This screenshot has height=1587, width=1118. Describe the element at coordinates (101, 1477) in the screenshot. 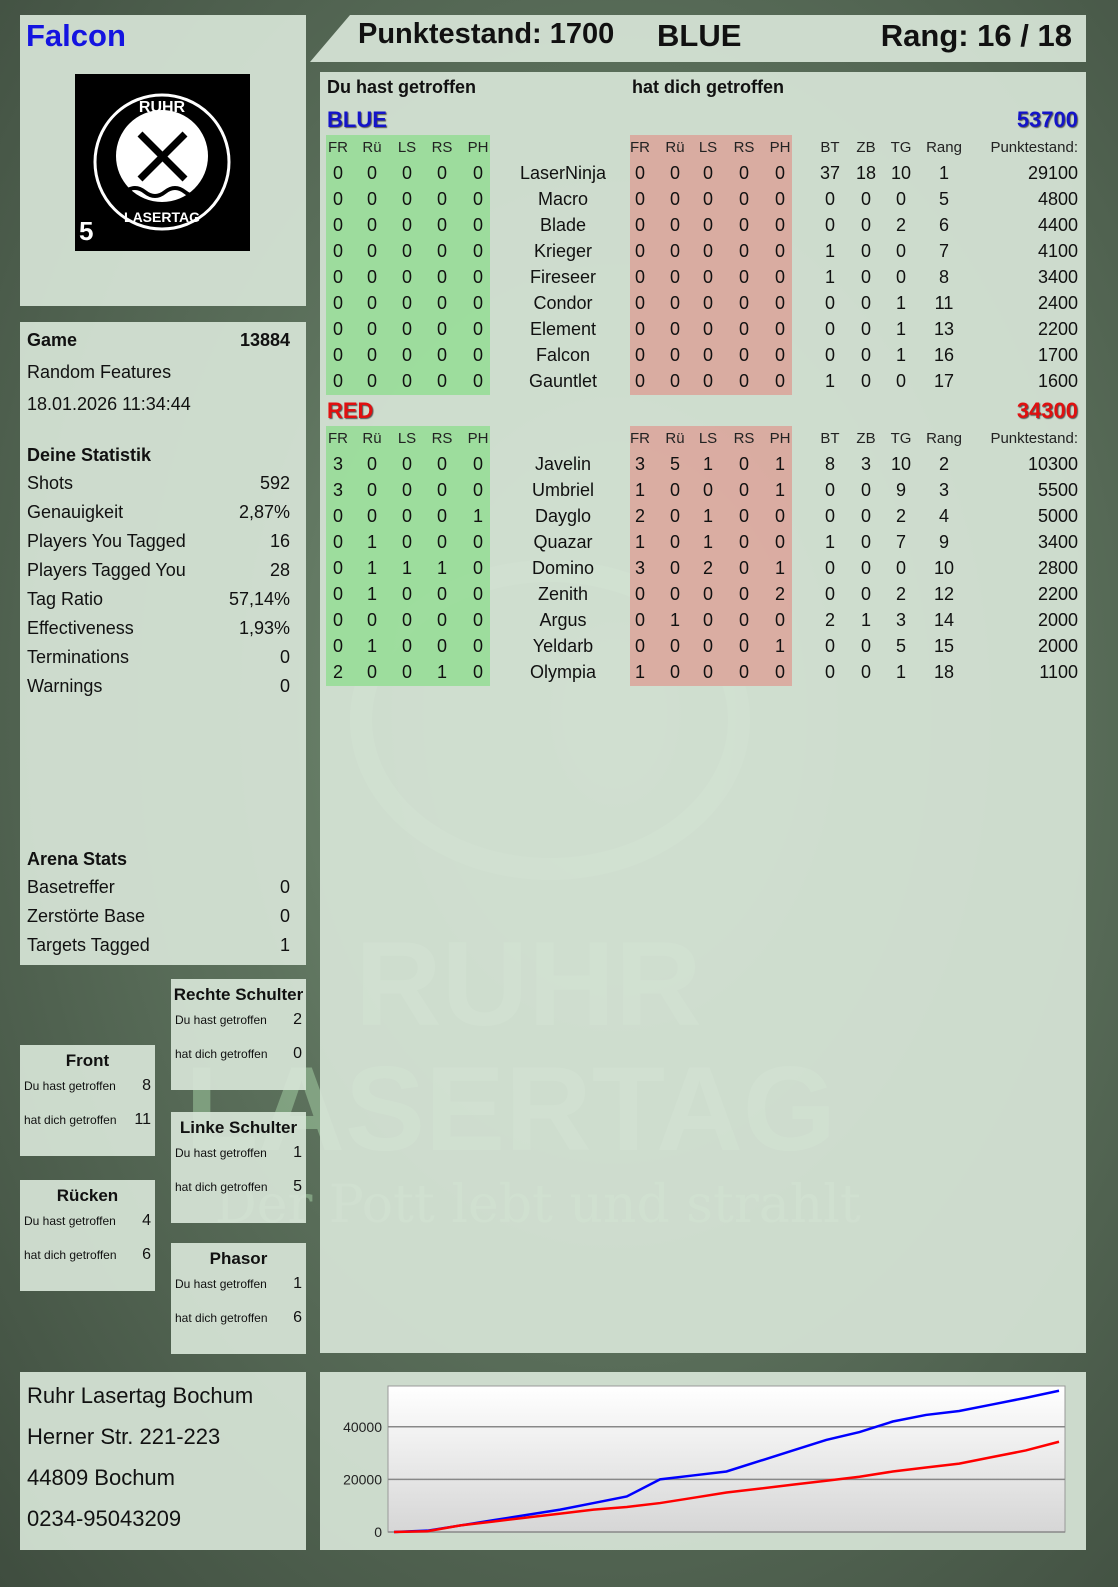

I see `address-line: 44809 Bochum` at that location.